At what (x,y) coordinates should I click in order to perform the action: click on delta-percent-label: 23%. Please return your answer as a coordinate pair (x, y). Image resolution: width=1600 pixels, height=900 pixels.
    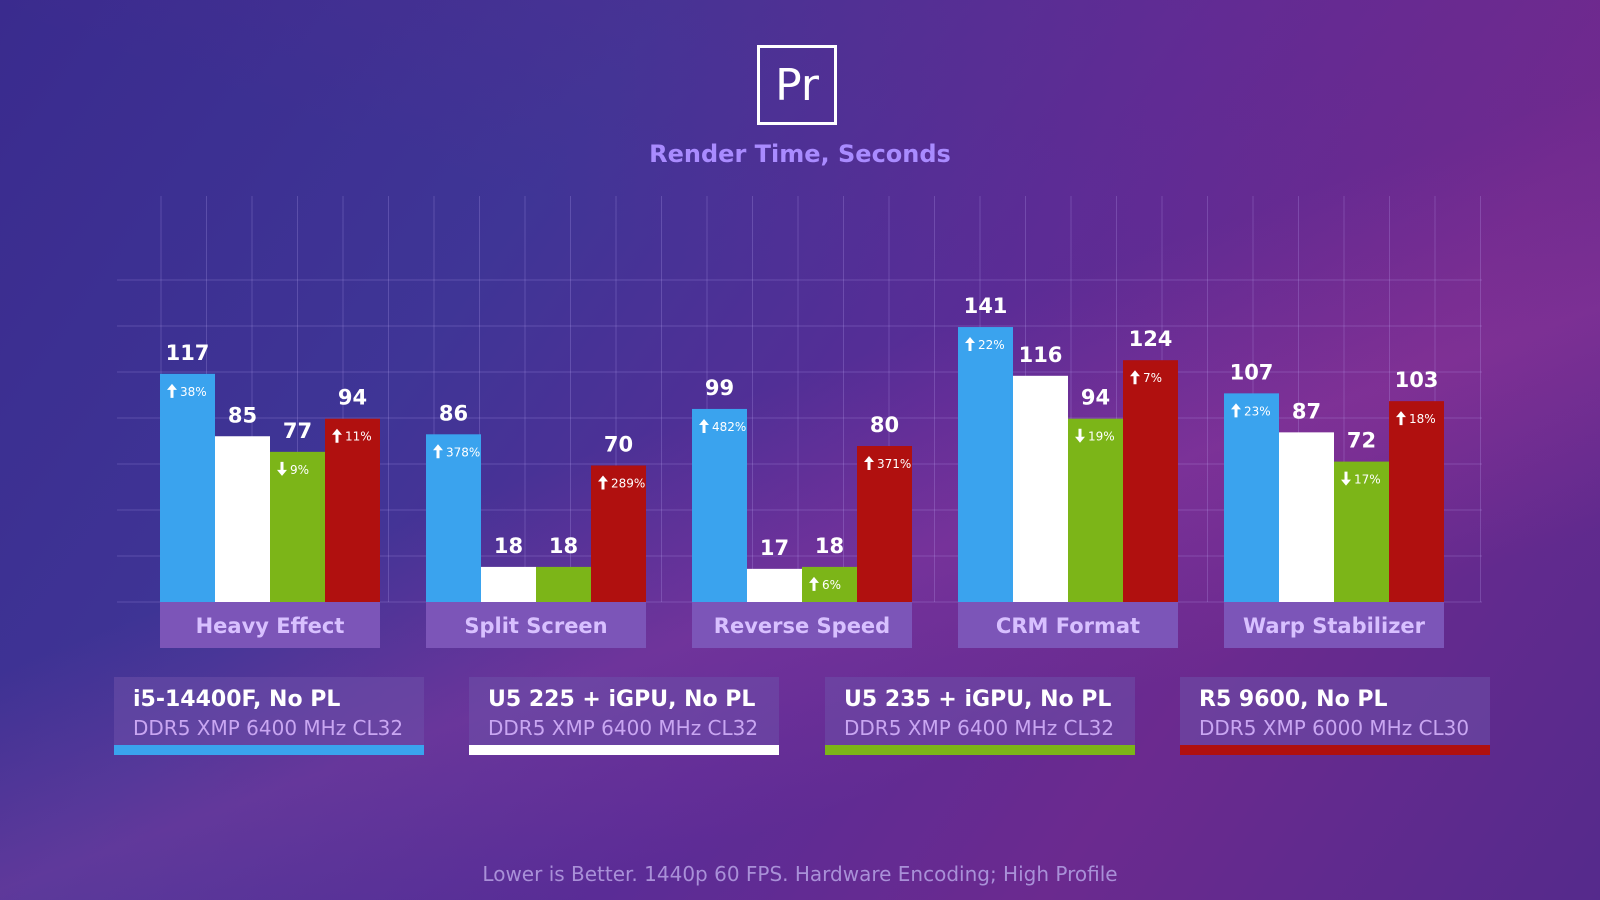
    Looking at the image, I should click on (1257, 411).